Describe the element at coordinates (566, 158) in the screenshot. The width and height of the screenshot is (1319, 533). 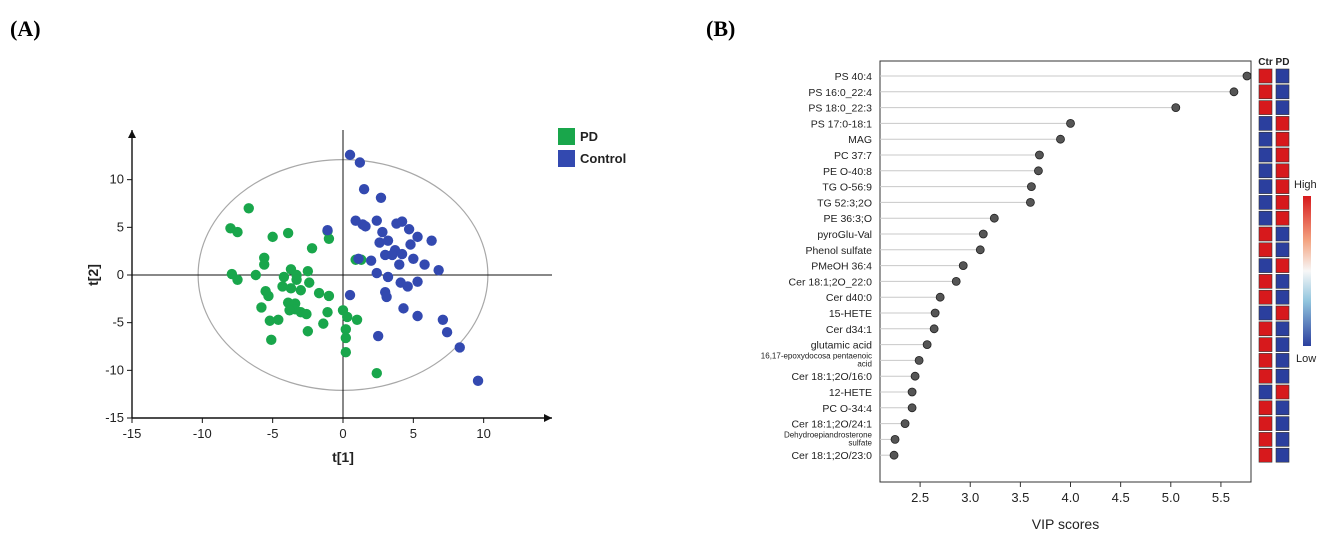
I see `legend-swatch` at that location.